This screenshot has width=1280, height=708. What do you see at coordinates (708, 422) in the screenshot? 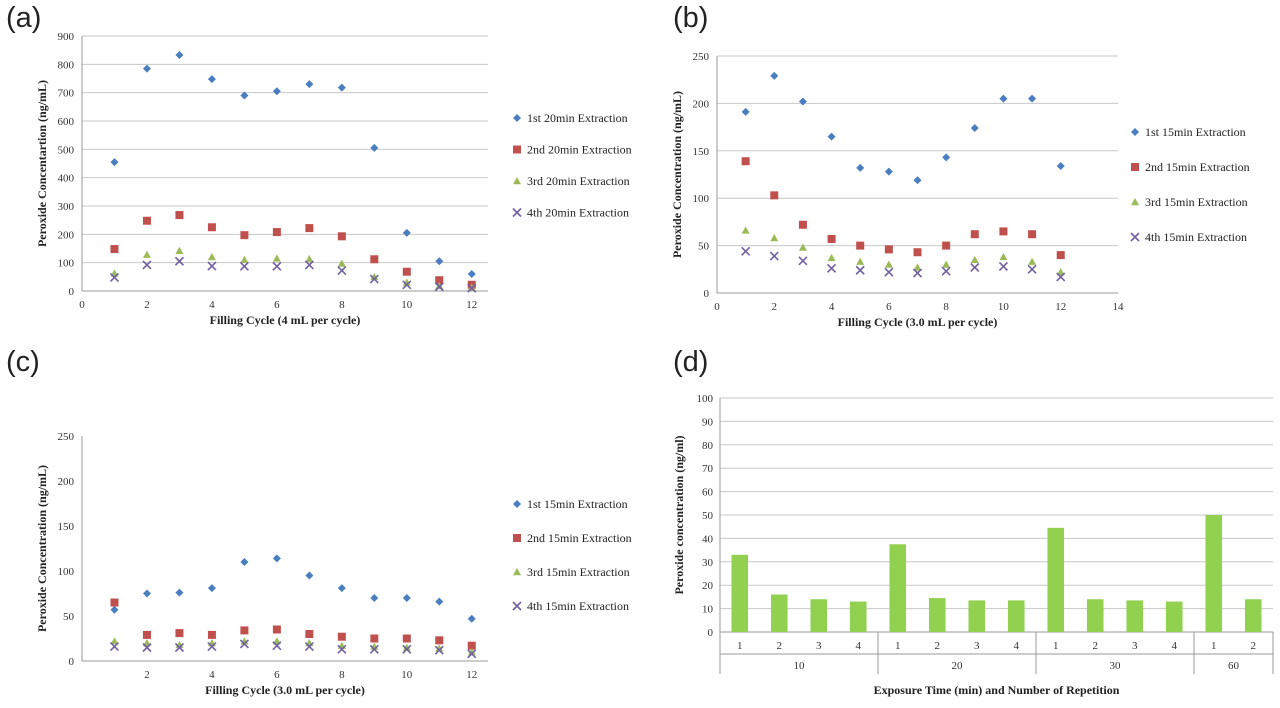
I see `y-tick-label: 90` at bounding box center [708, 422].